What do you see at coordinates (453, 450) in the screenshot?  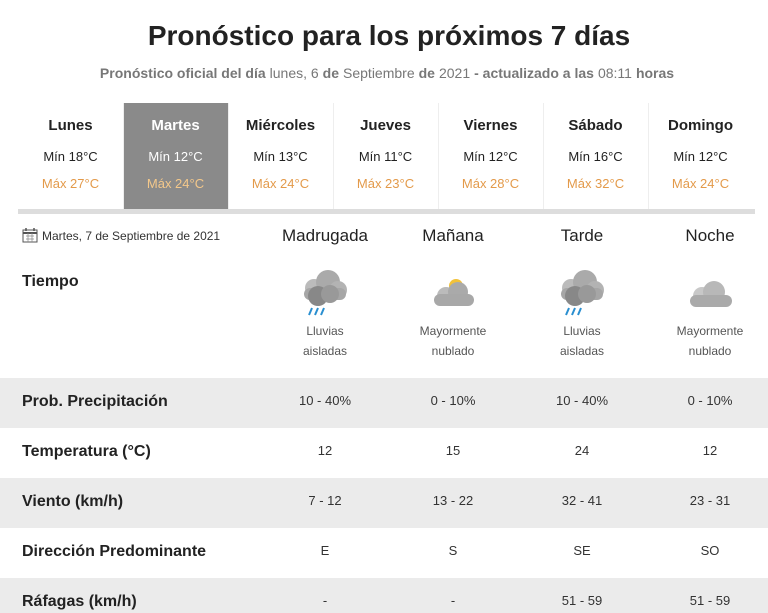 I see `row-value: 15` at bounding box center [453, 450].